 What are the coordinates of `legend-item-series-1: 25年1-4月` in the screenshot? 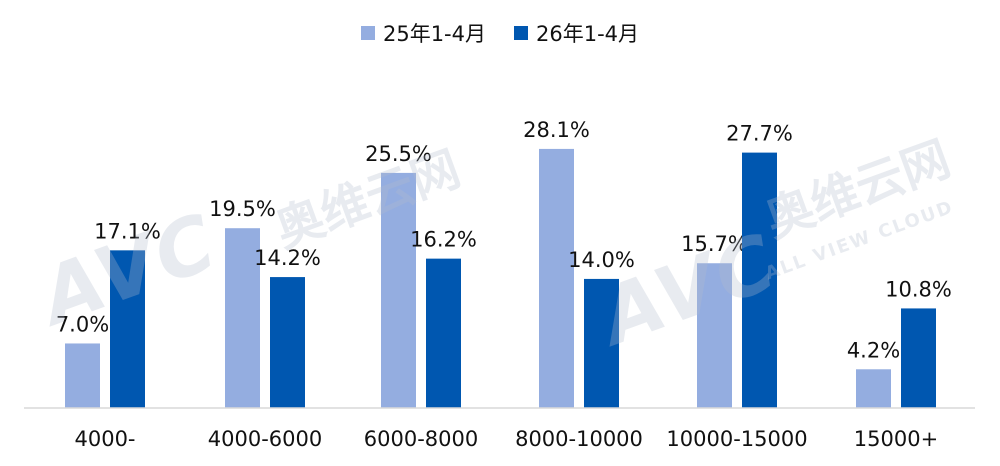 It's located at (423, 33).